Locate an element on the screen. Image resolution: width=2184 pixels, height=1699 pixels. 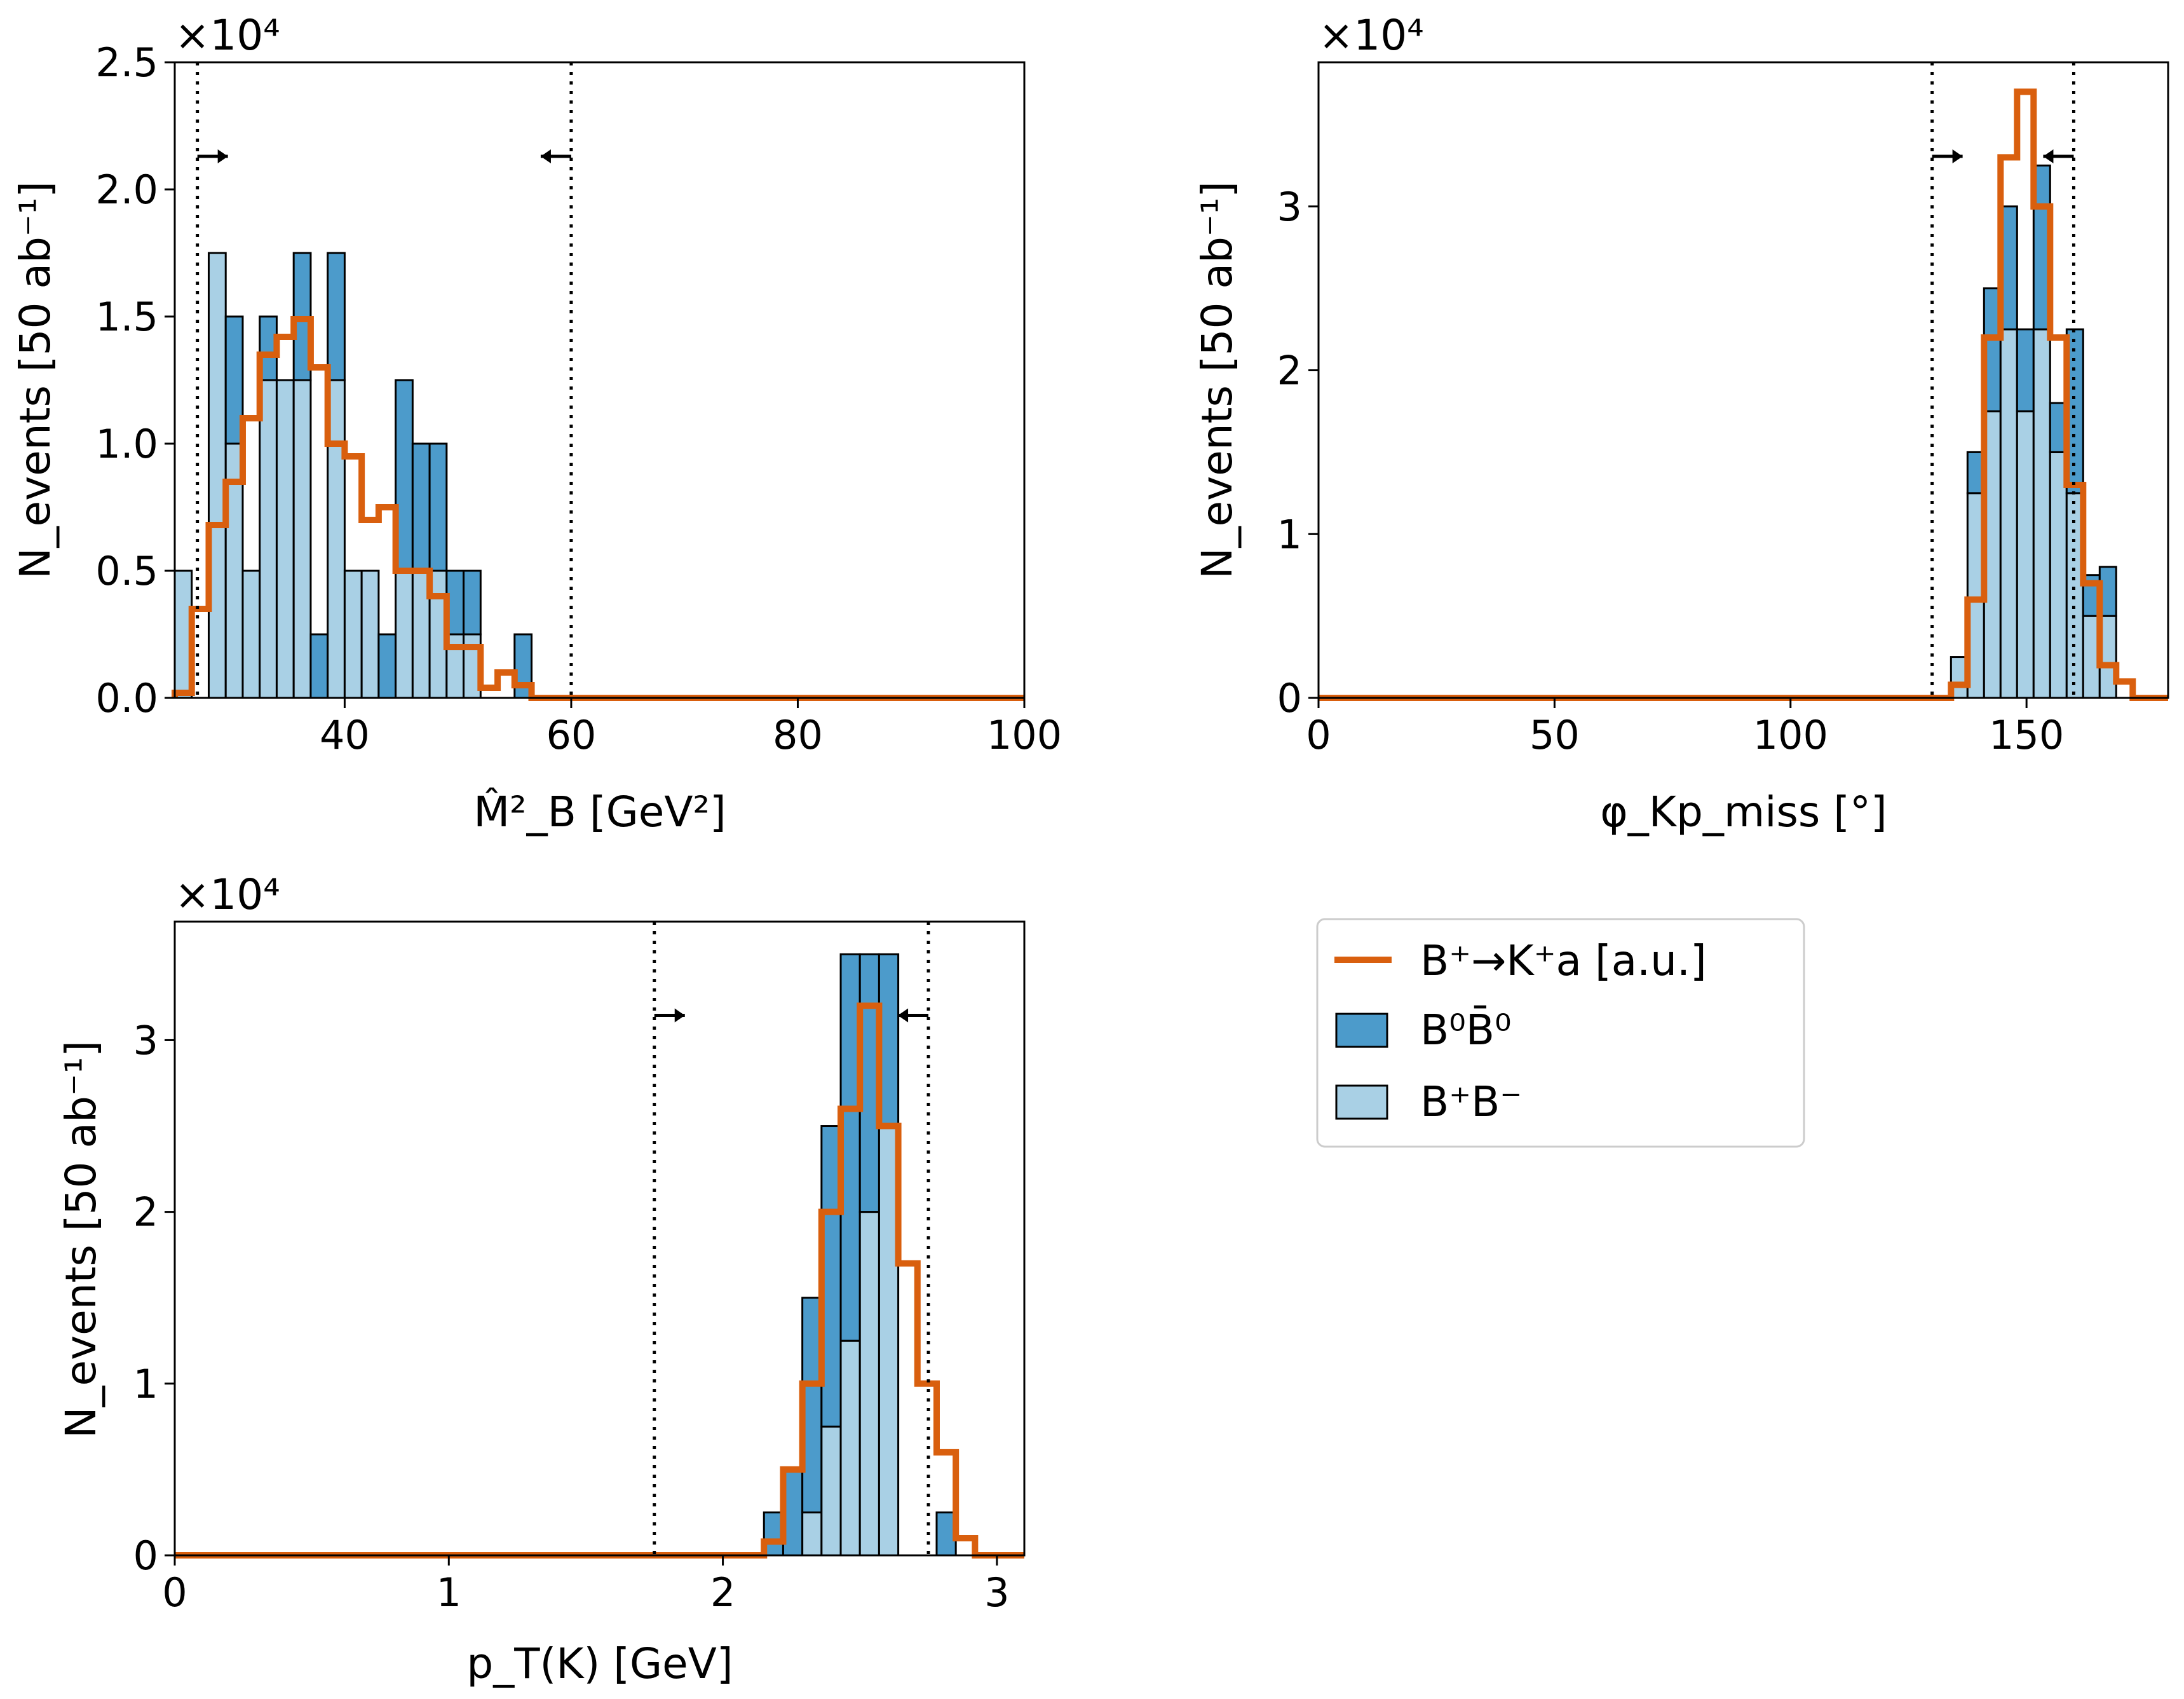
panel-mb2-bars is located at coordinates (353, 475).